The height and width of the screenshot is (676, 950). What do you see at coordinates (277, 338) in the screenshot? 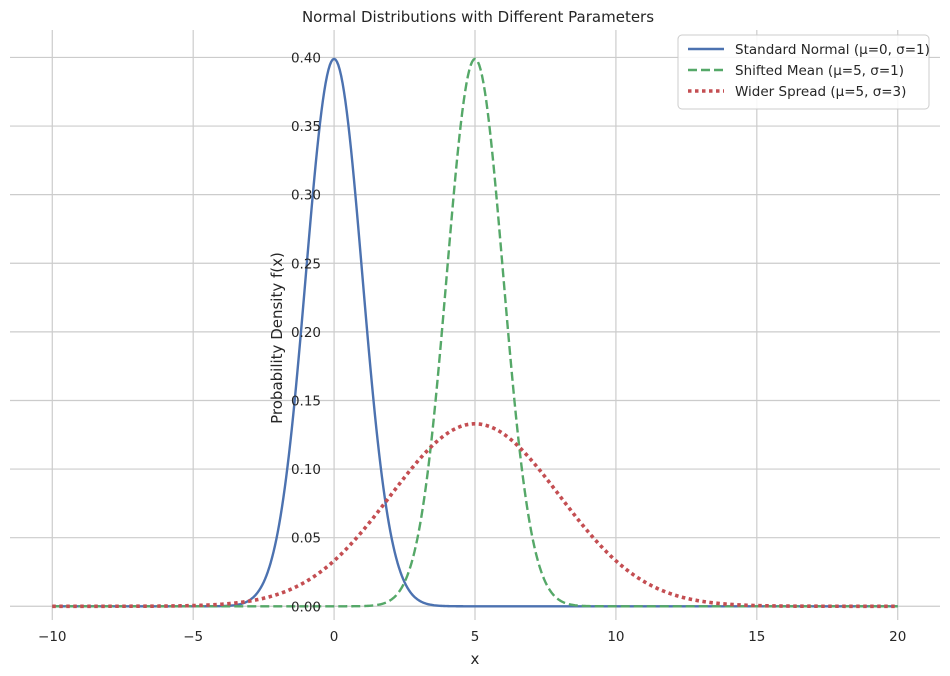
I see `y-axis-label: Probability Density f(x)` at bounding box center [277, 338].